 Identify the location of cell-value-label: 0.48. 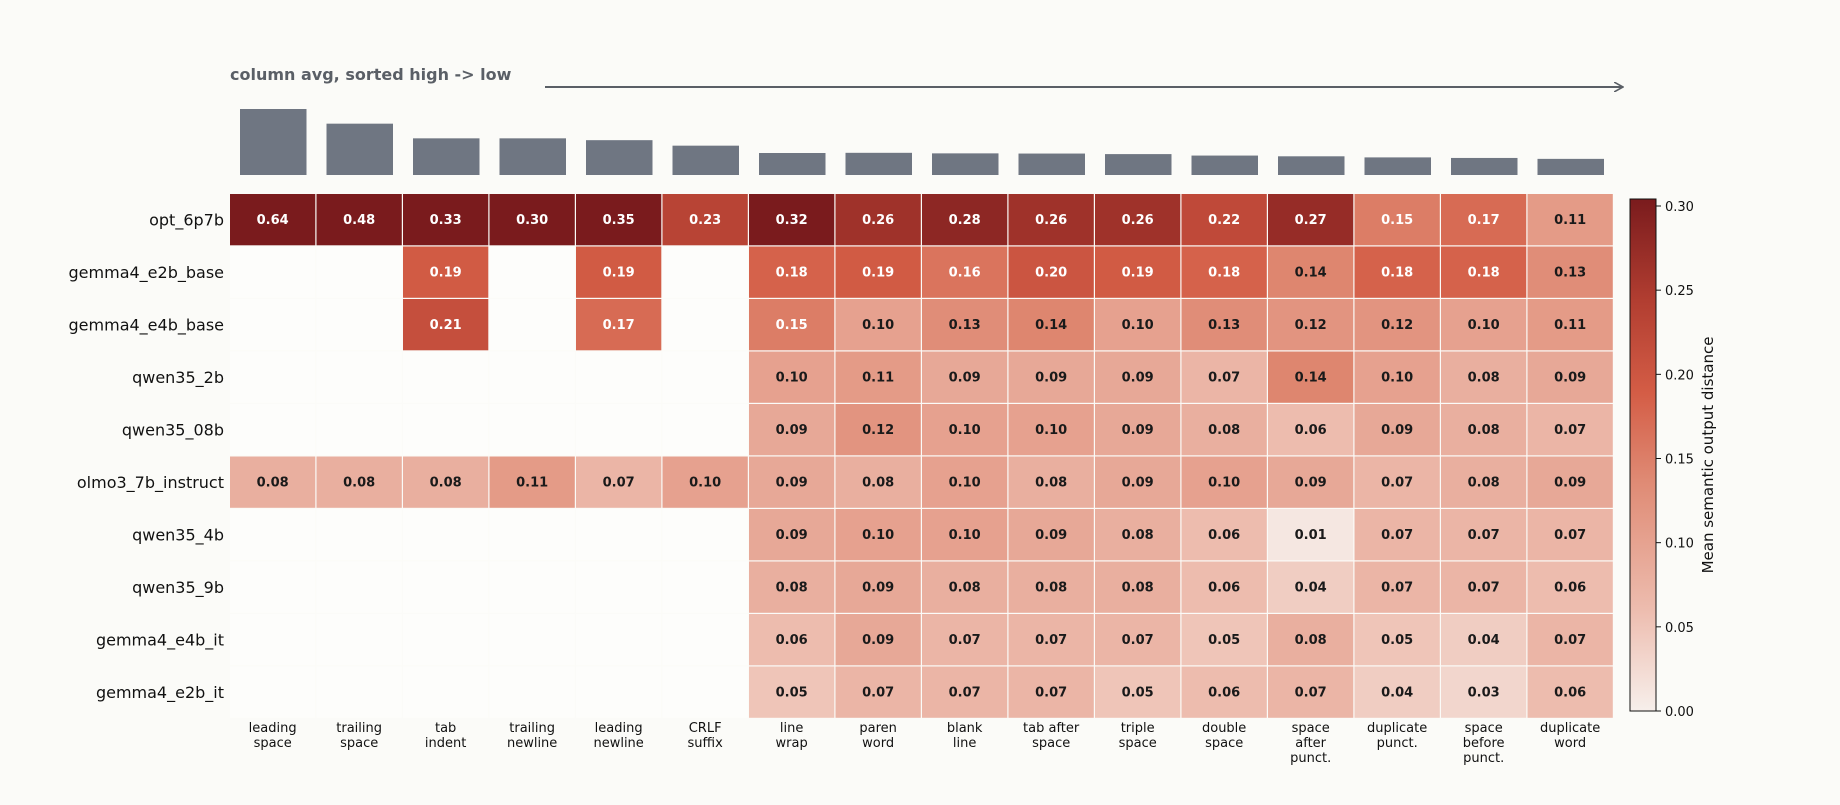
(359, 220).